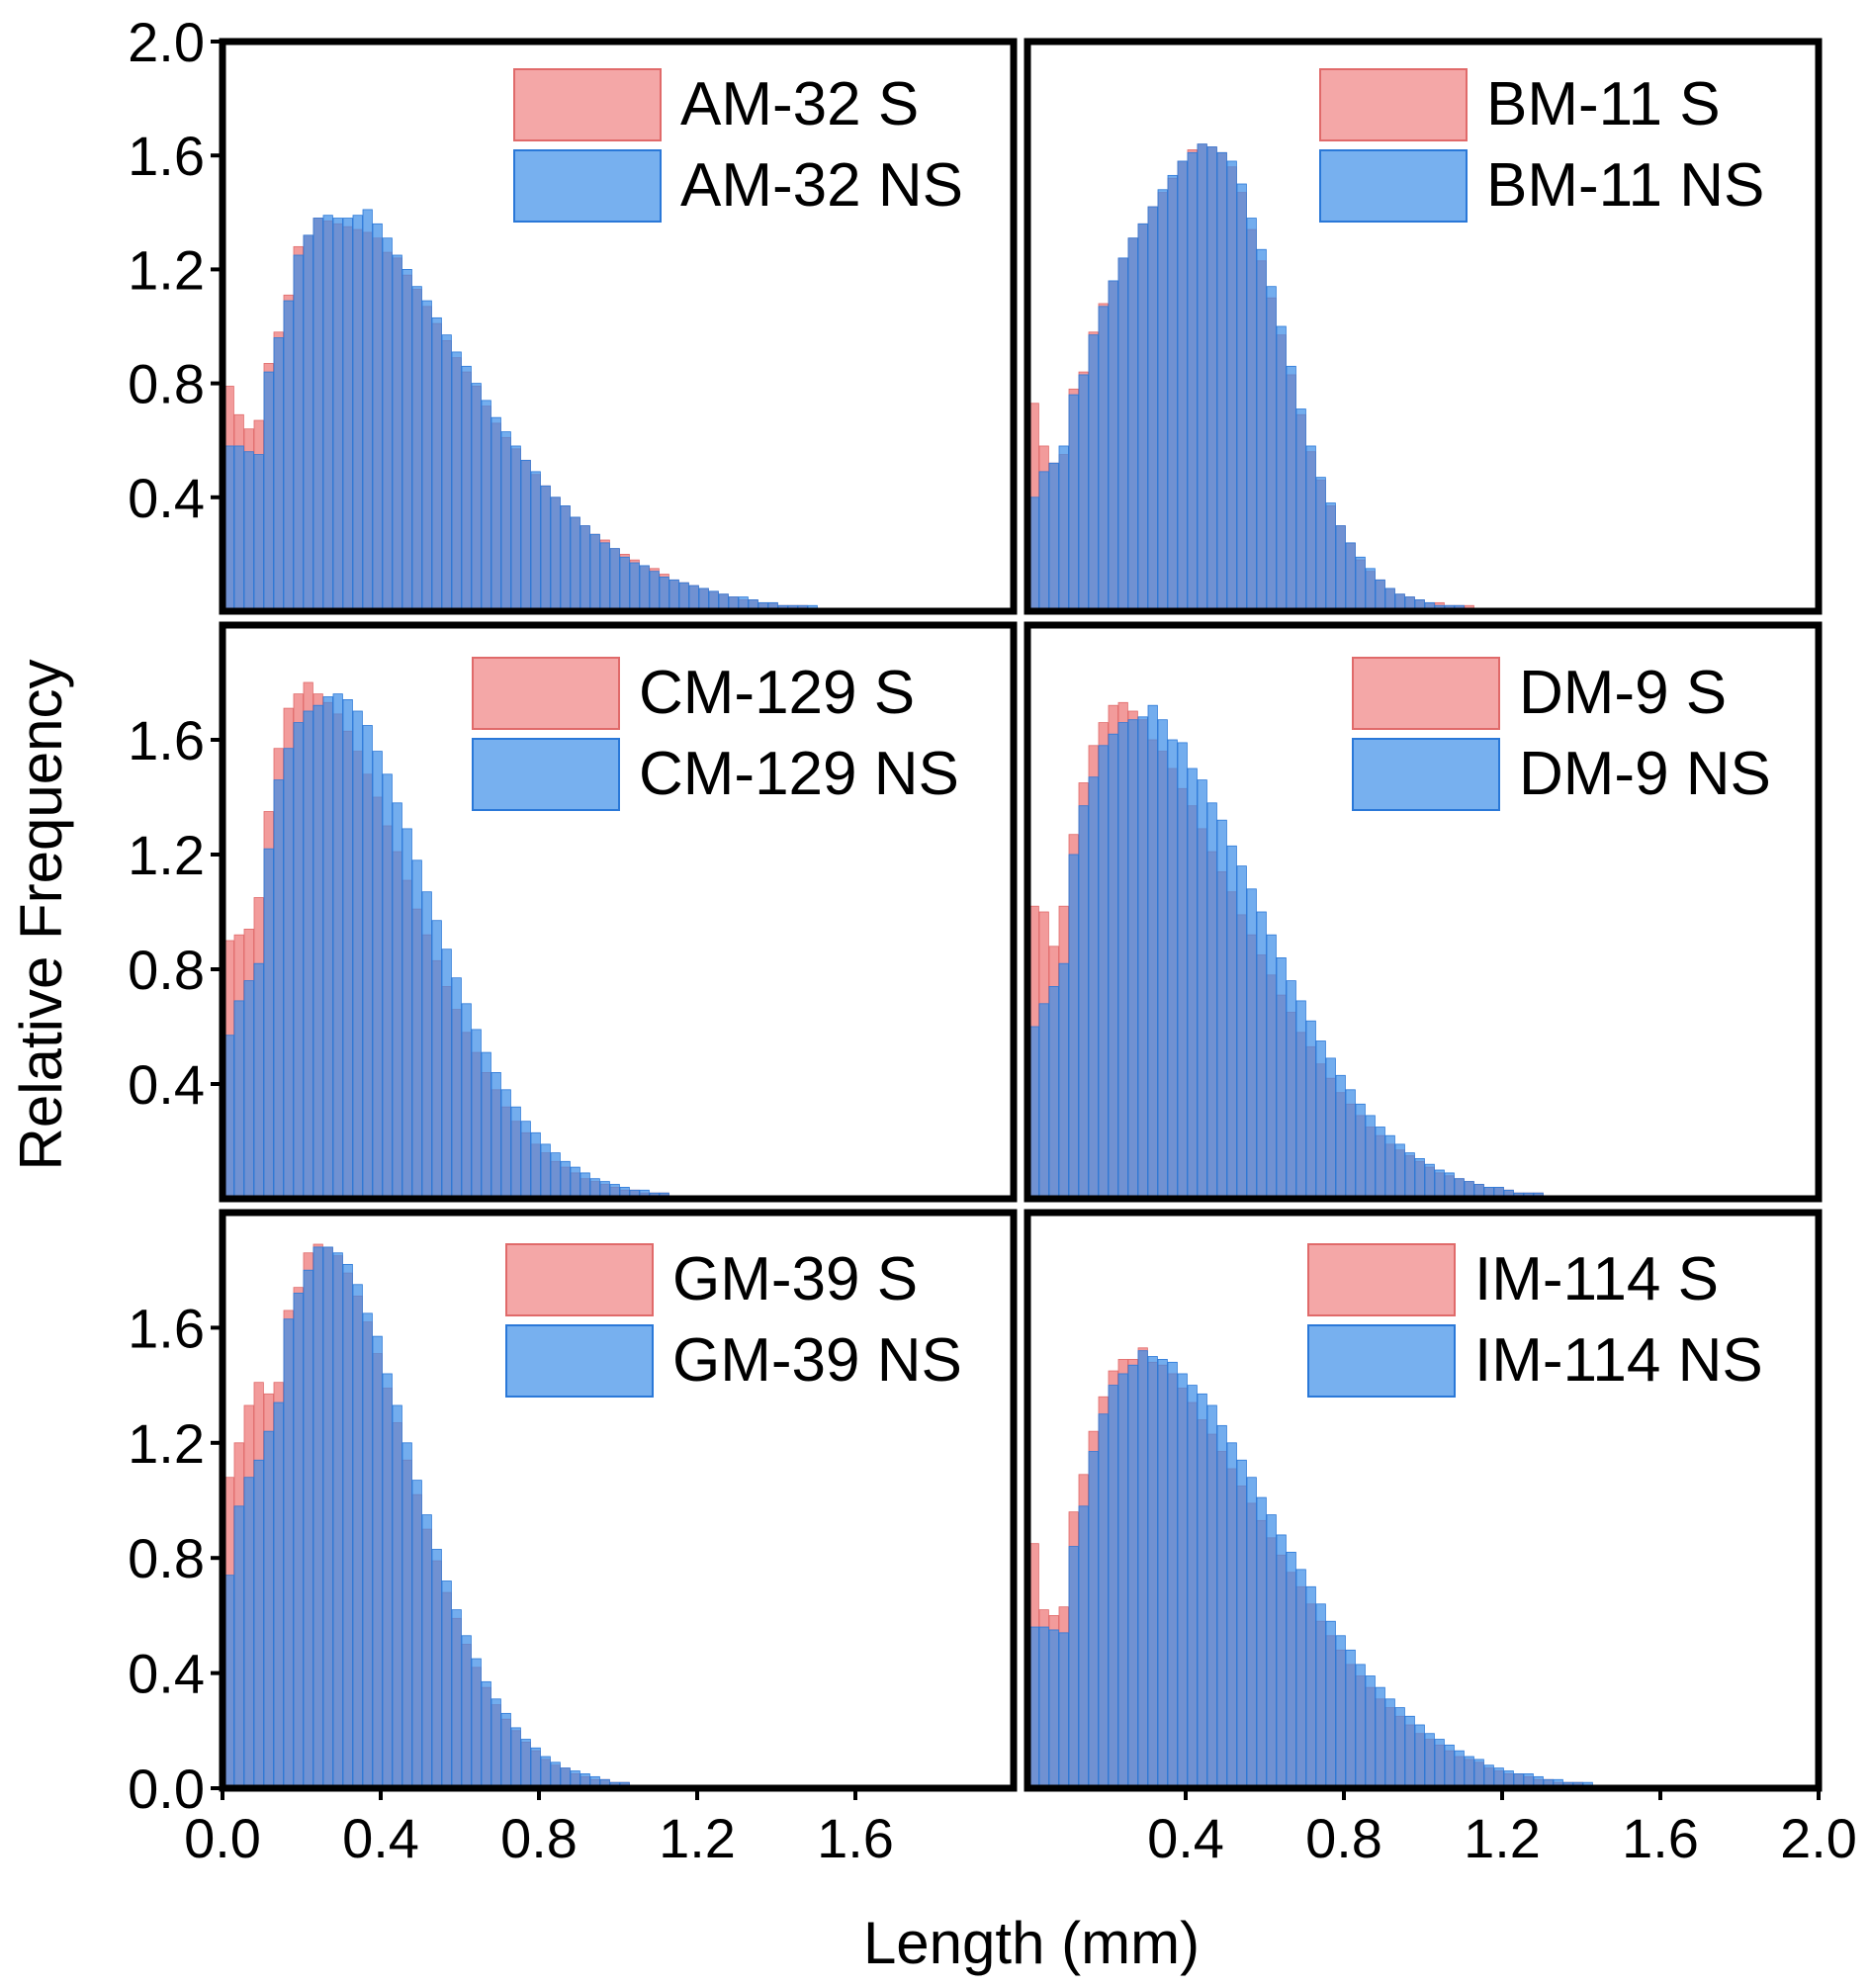  Describe the element at coordinates (821, 185) in the screenshot. I see `legend-label: AM-32 NS` at that location.